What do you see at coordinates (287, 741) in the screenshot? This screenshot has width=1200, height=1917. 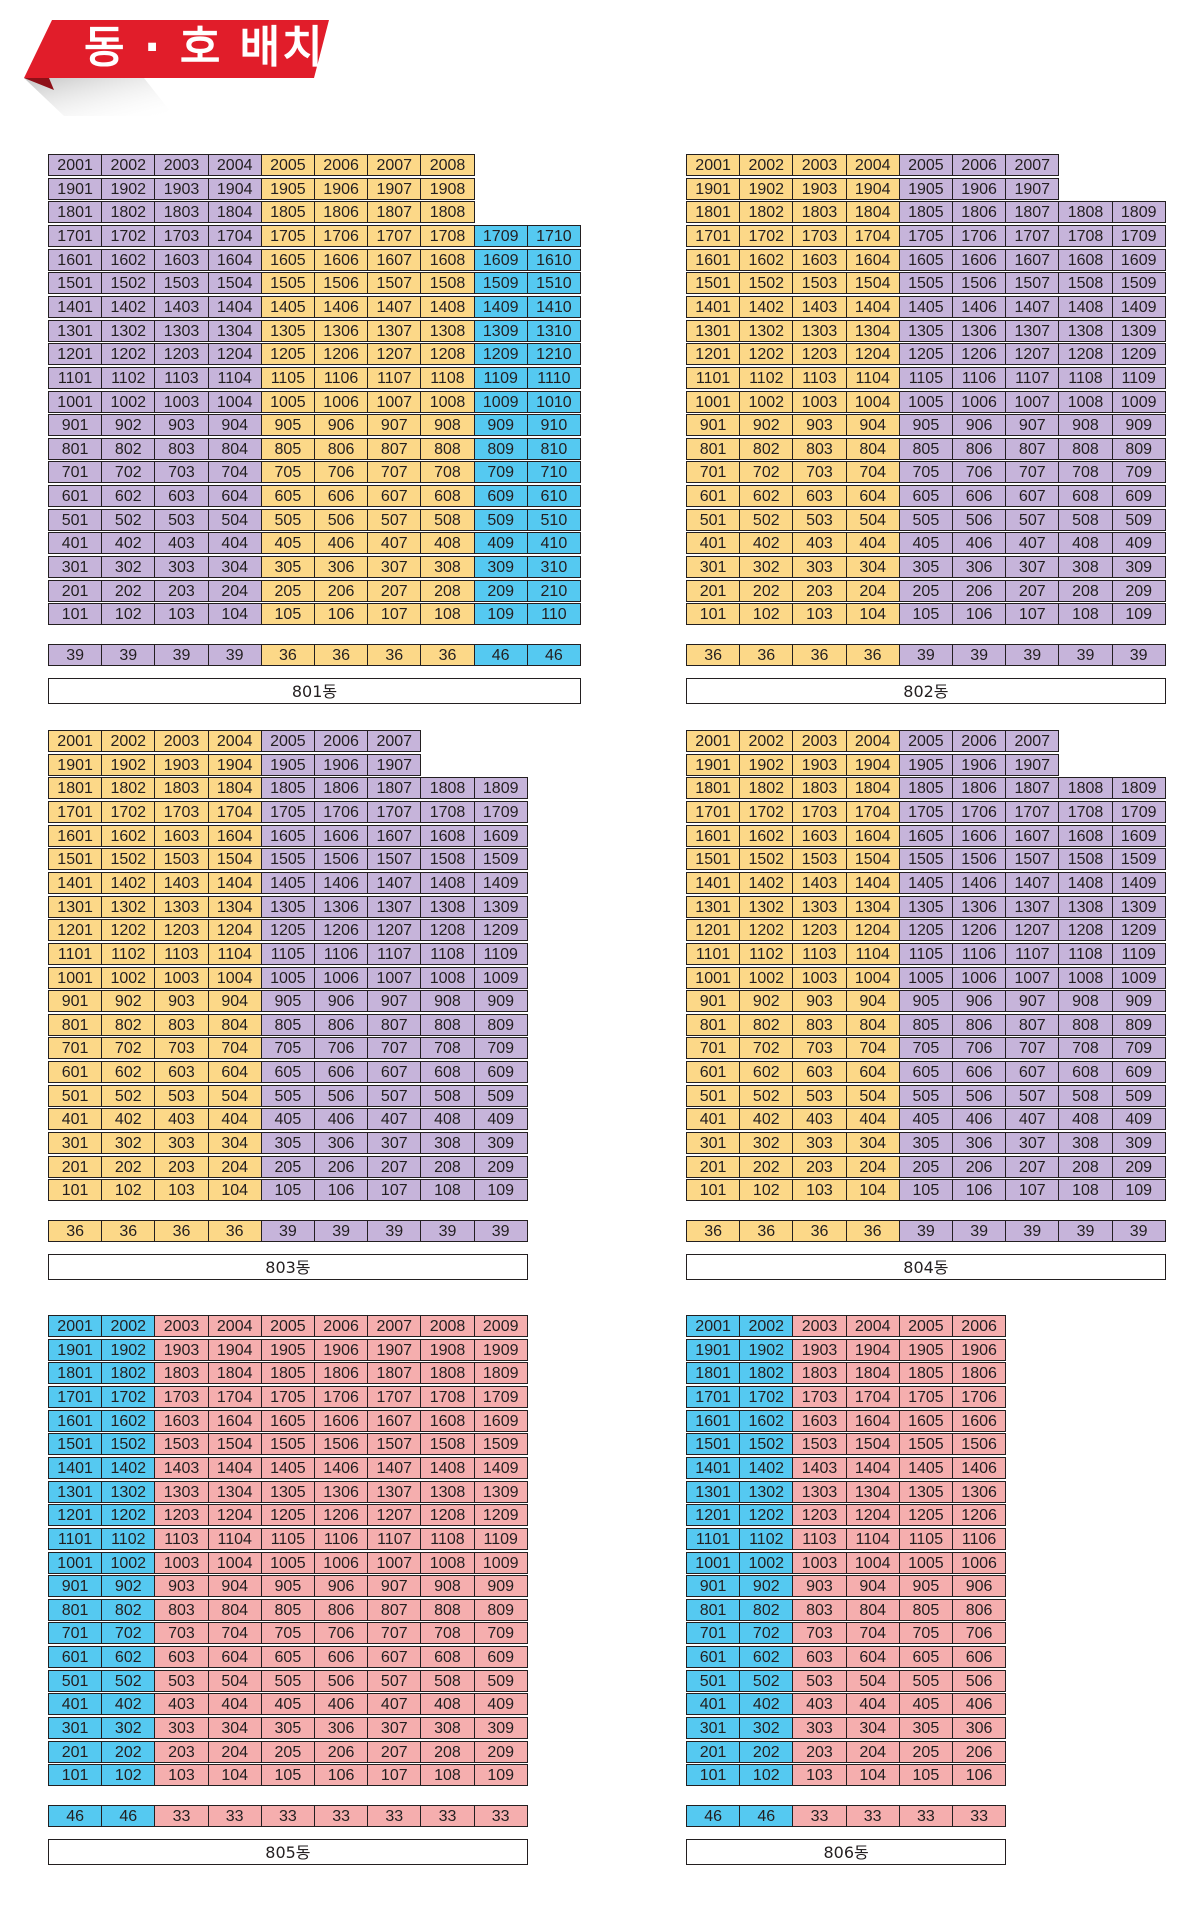 I see `unit-cell: 2005` at bounding box center [287, 741].